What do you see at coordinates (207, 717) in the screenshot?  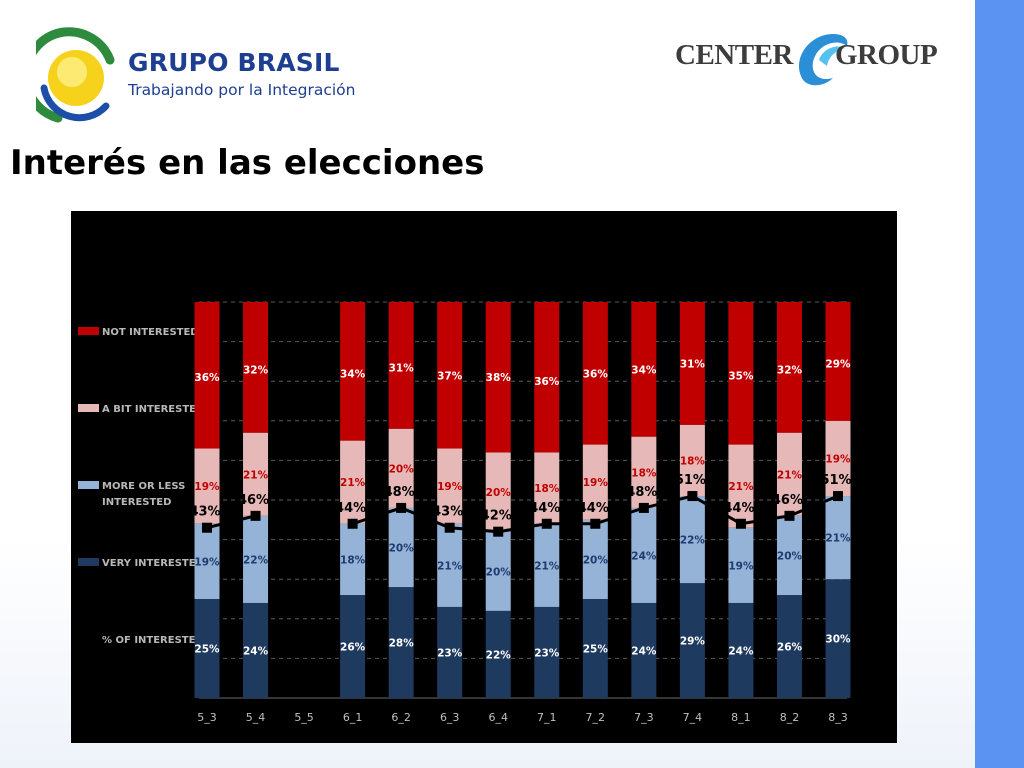 I see `x-tick-label: 5_3` at bounding box center [207, 717].